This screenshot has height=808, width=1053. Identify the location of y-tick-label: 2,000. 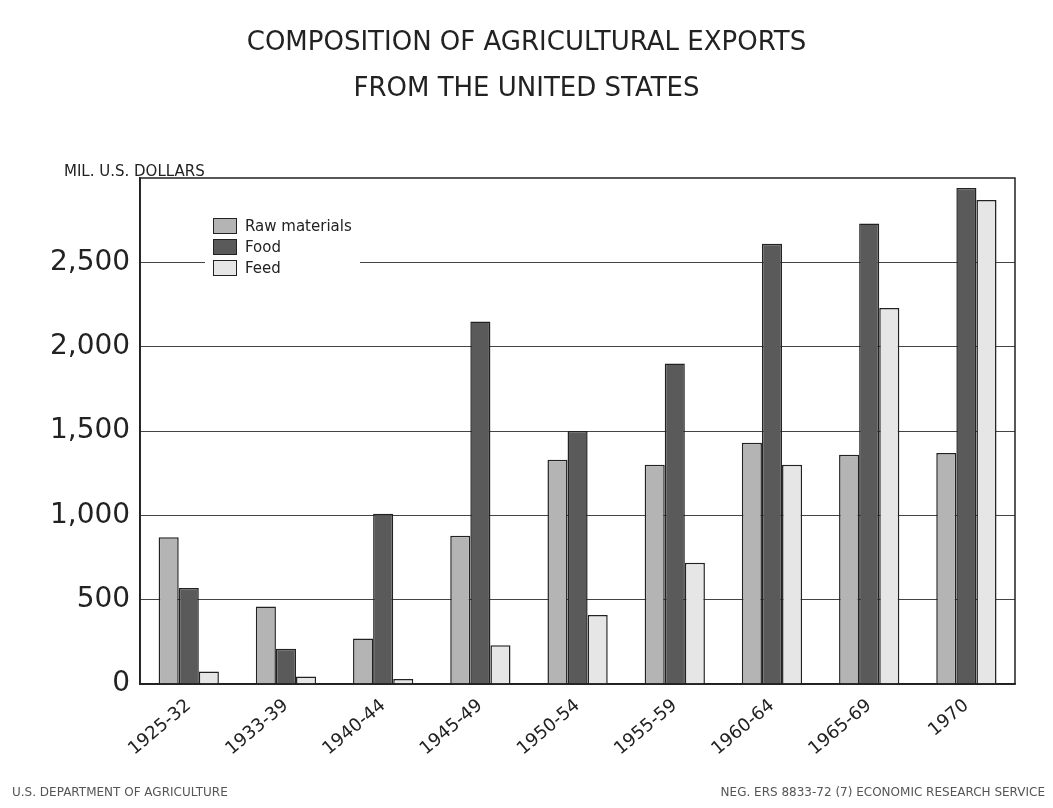
(90, 344).